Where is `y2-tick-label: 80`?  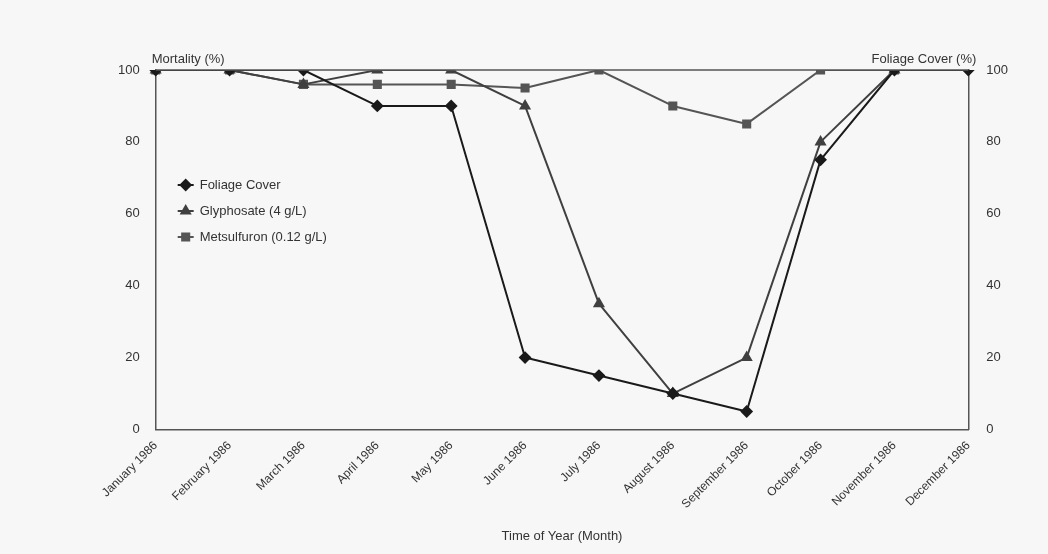 y2-tick-label: 80 is located at coordinates (993, 141).